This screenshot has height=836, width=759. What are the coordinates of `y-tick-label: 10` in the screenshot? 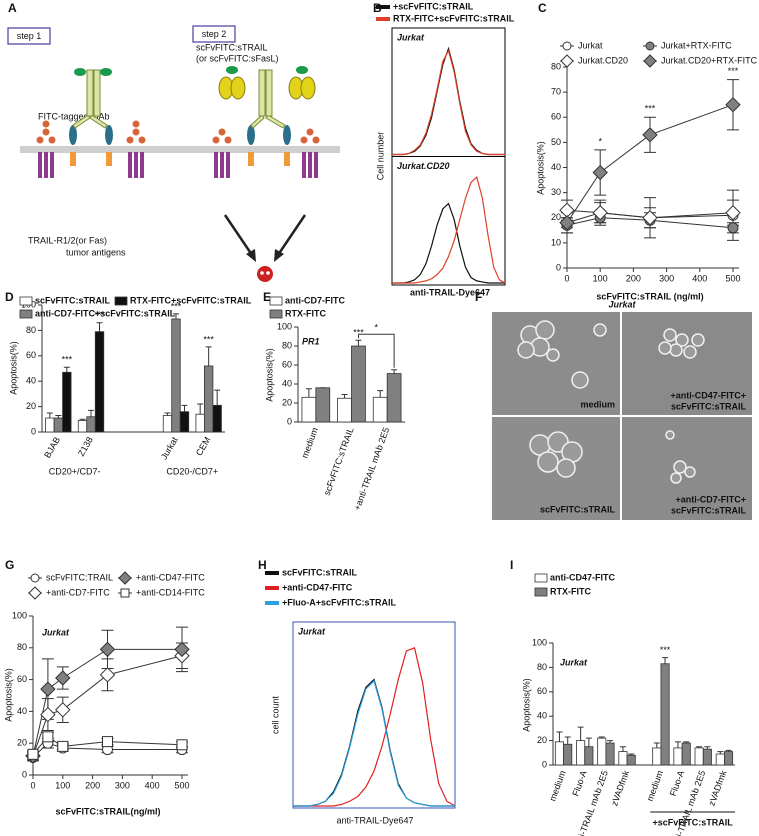 It's located at (556, 242).